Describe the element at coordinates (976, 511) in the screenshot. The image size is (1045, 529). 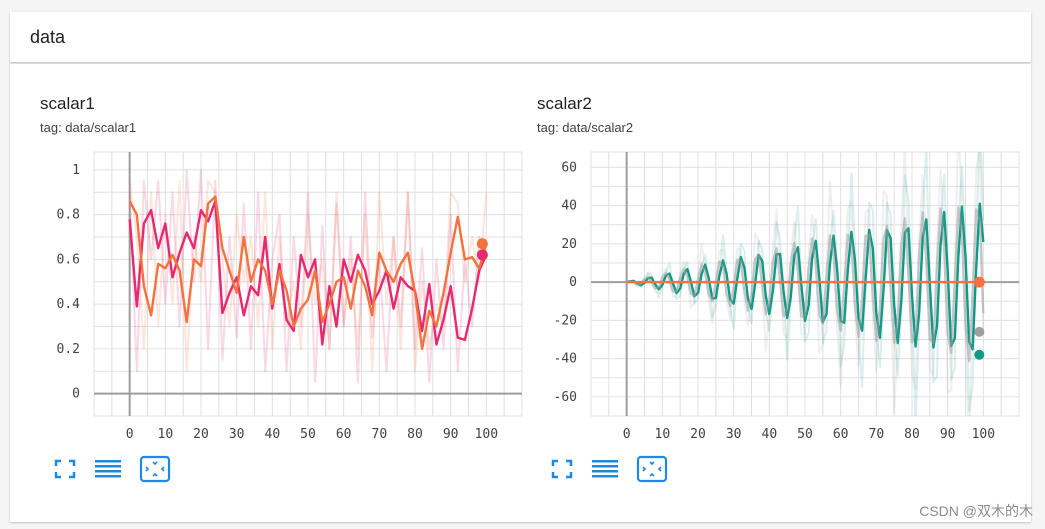
I see `watermark: CSDN @双木的木` at that location.